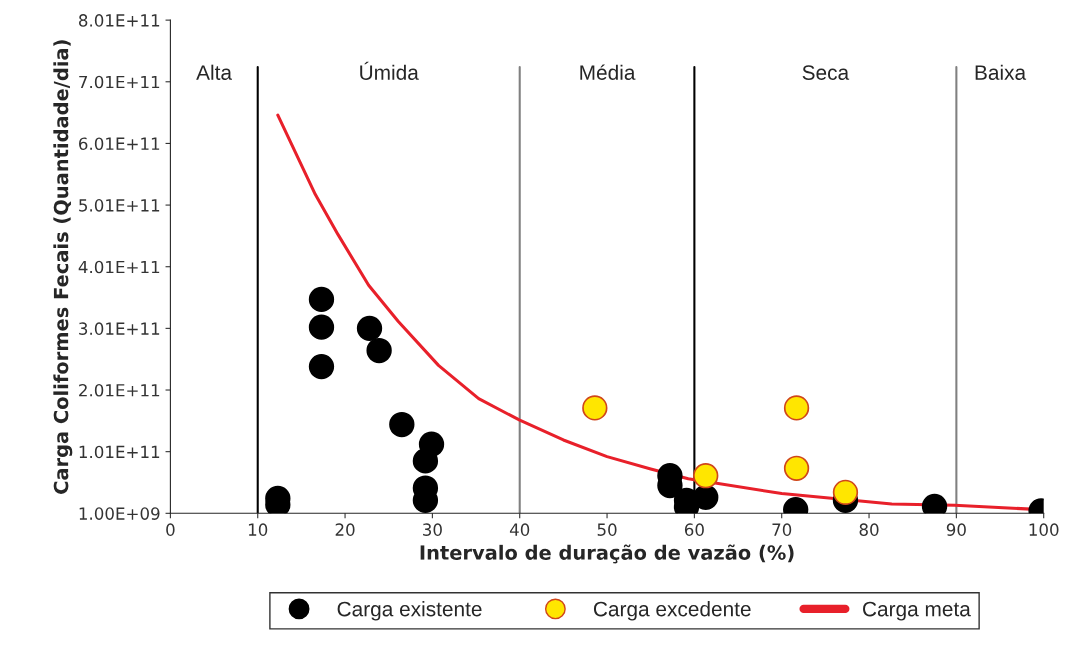  Describe the element at coordinates (119, 20) in the screenshot. I see `y-tick-label: 8.01E+11` at that location.